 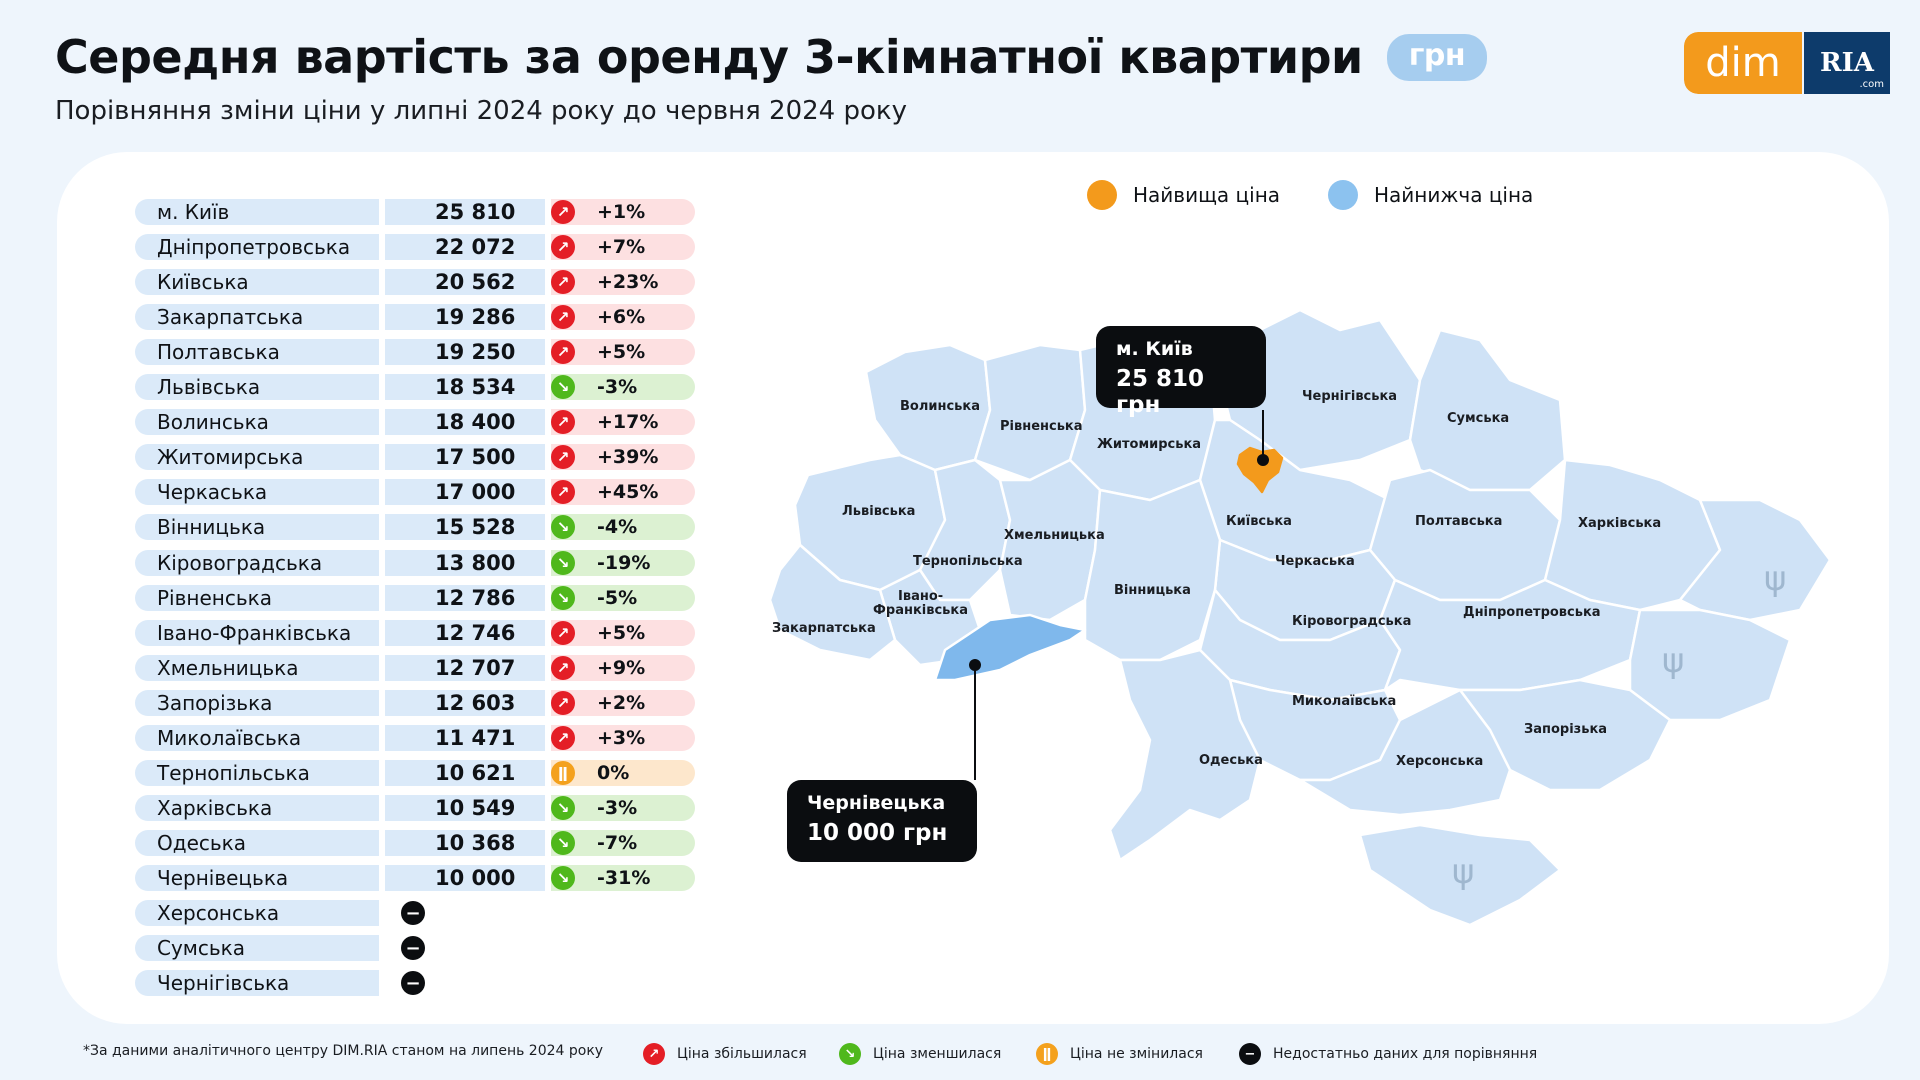 I want to click on footer-up-label: Ціна збільшилася, so click(x=742, y=1054).